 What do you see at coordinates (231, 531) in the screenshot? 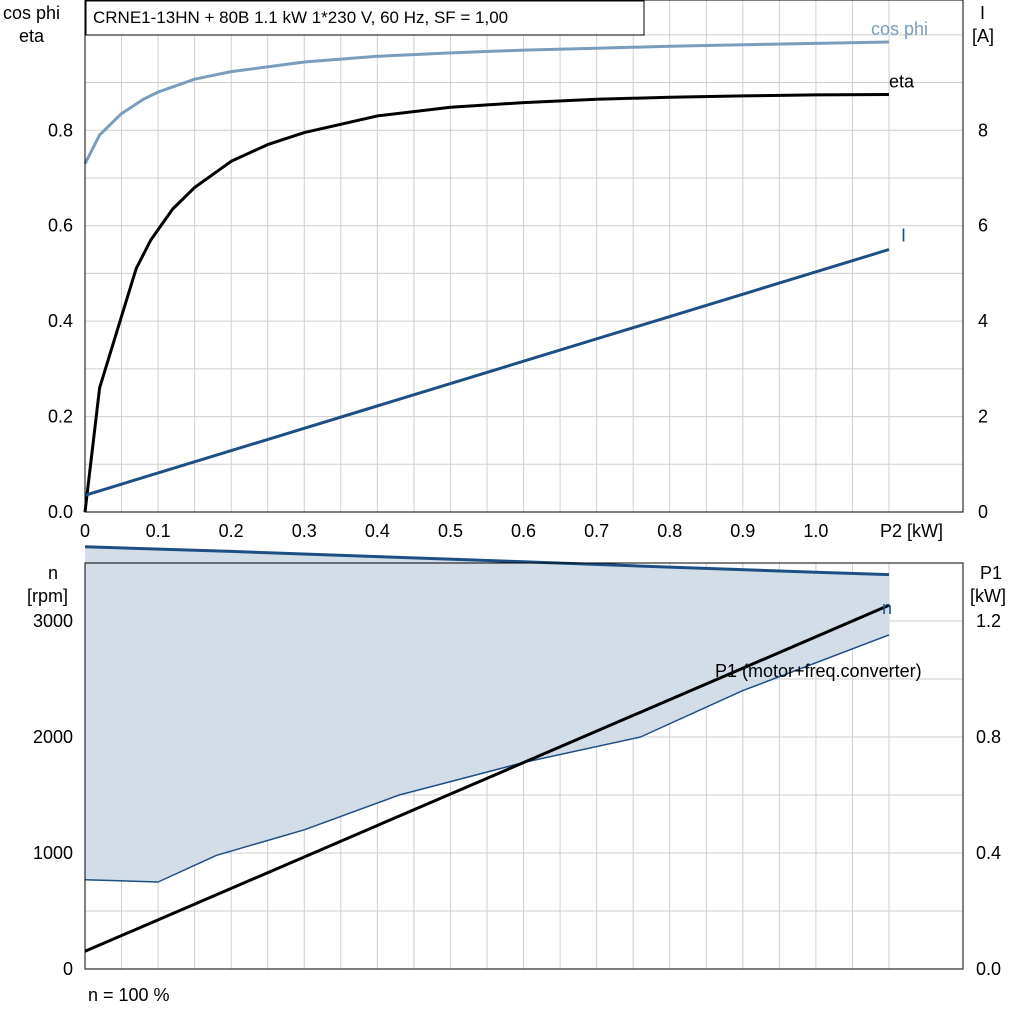
I see `x-tick-label: 0.2` at bounding box center [231, 531].